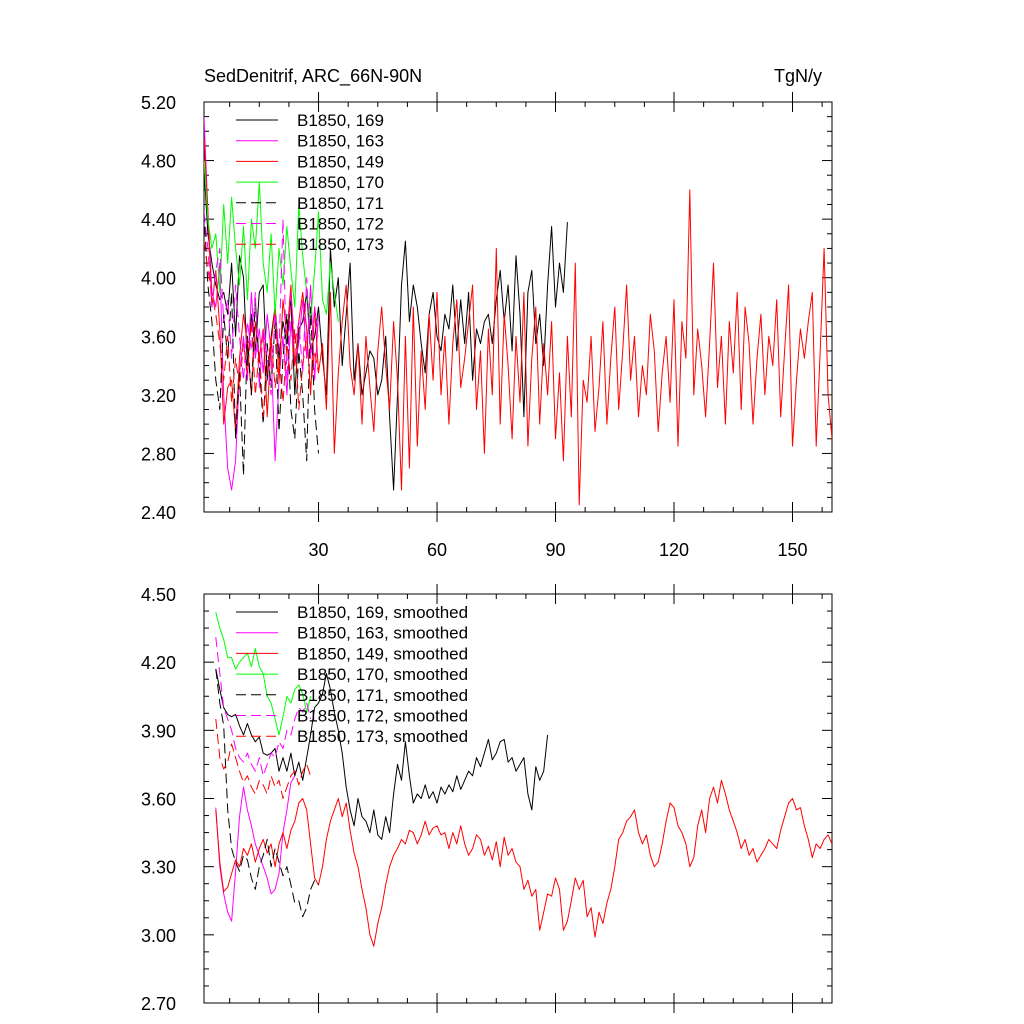  I want to click on y-tick-label: 2.80, so click(158, 454).